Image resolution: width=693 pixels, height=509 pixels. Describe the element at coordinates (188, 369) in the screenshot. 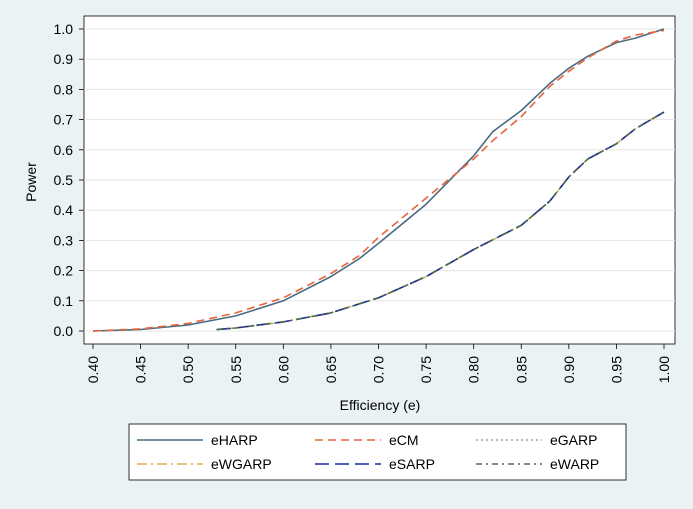

I see `x-tick-label: 0.50` at that location.